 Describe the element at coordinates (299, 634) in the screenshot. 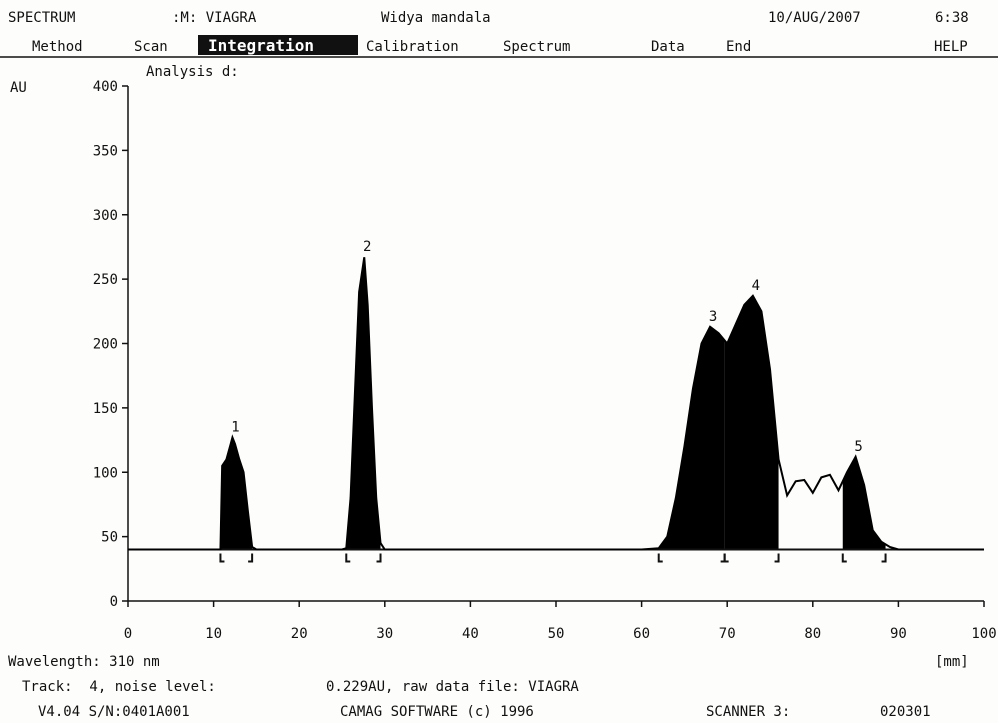

I see `x-tick-label: 20` at that location.